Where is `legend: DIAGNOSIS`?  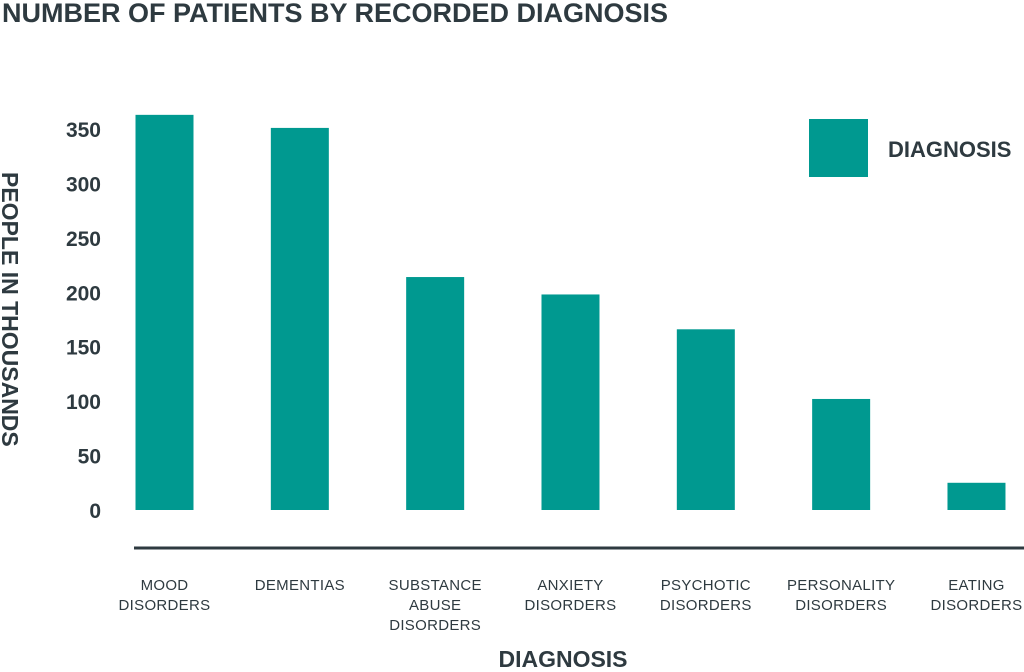
legend: DIAGNOSIS is located at coordinates (910, 148).